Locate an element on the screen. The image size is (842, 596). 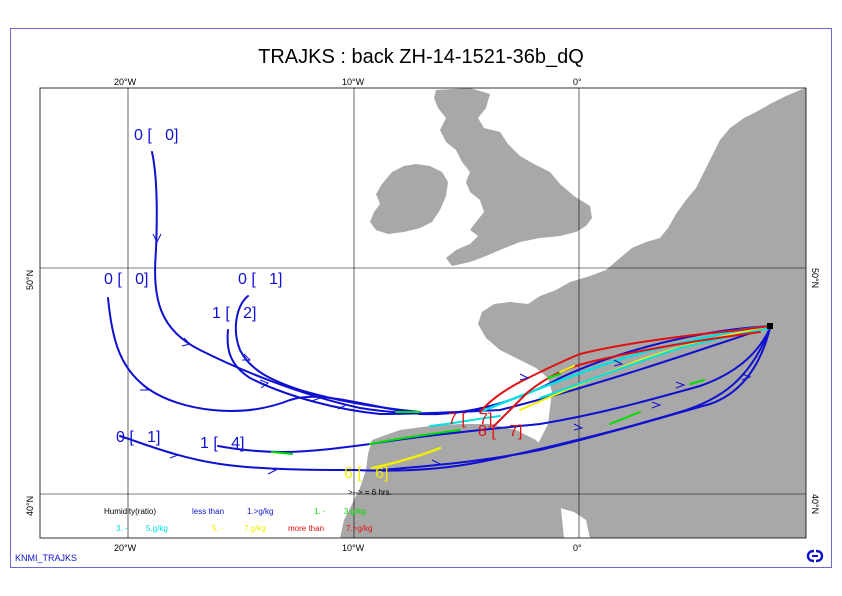
top-lon-label-0: 0° is located at coordinates (577, 82).